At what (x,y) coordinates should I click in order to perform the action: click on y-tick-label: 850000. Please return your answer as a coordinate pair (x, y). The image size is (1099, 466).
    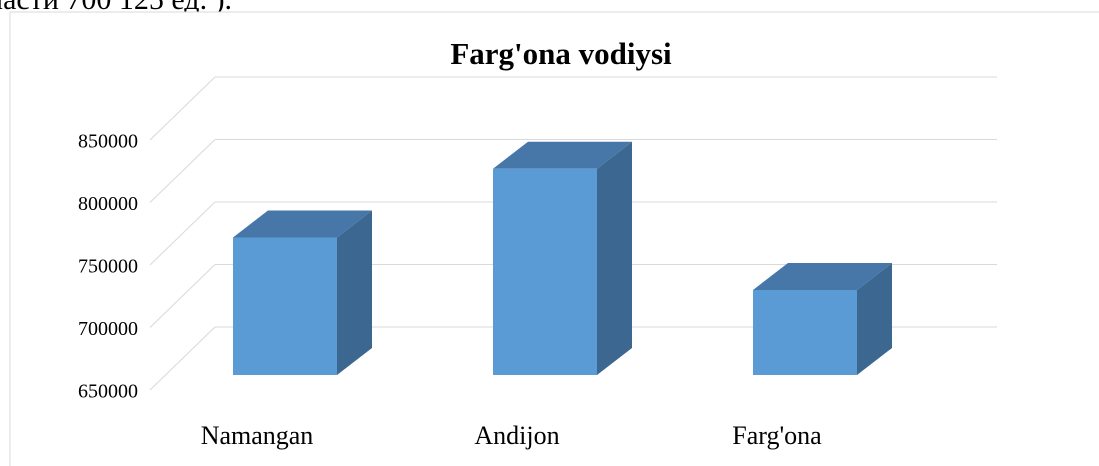
    Looking at the image, I should click on (108, 142).